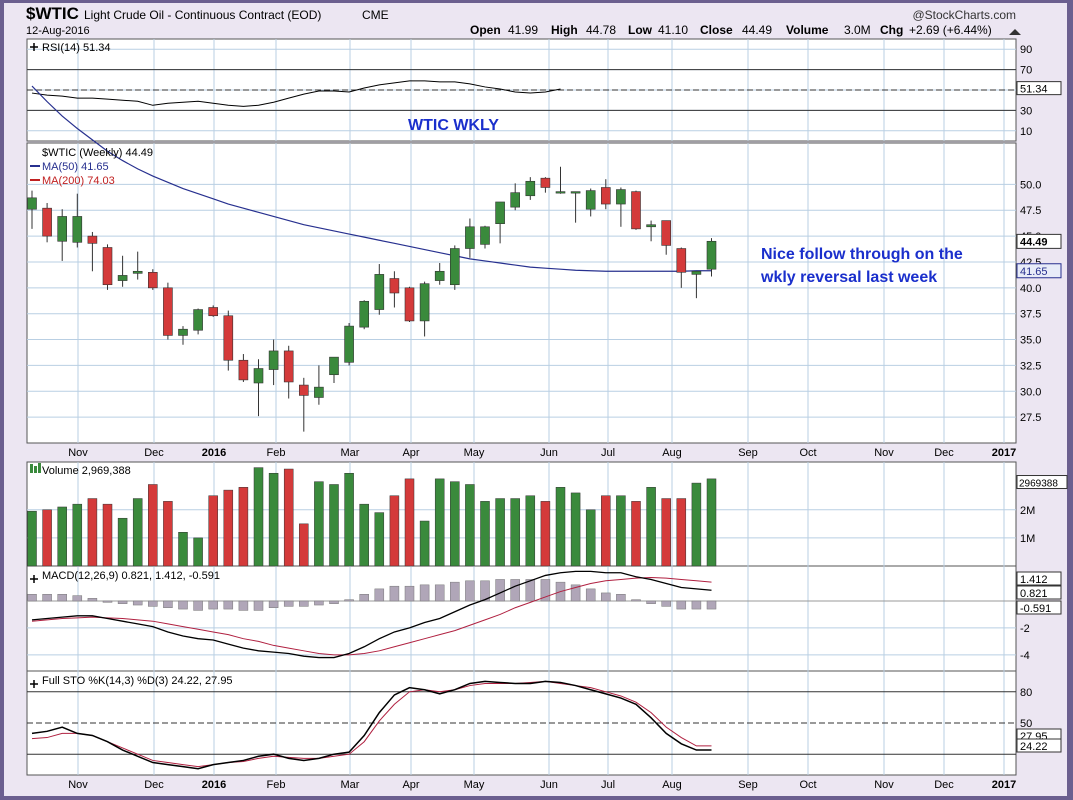 The image size is (1073, 800). What do you see at coordinates (154, 785) in the screenshot?
I see `x-axis-tick-label: Dec` at bounding box center [154, 785].